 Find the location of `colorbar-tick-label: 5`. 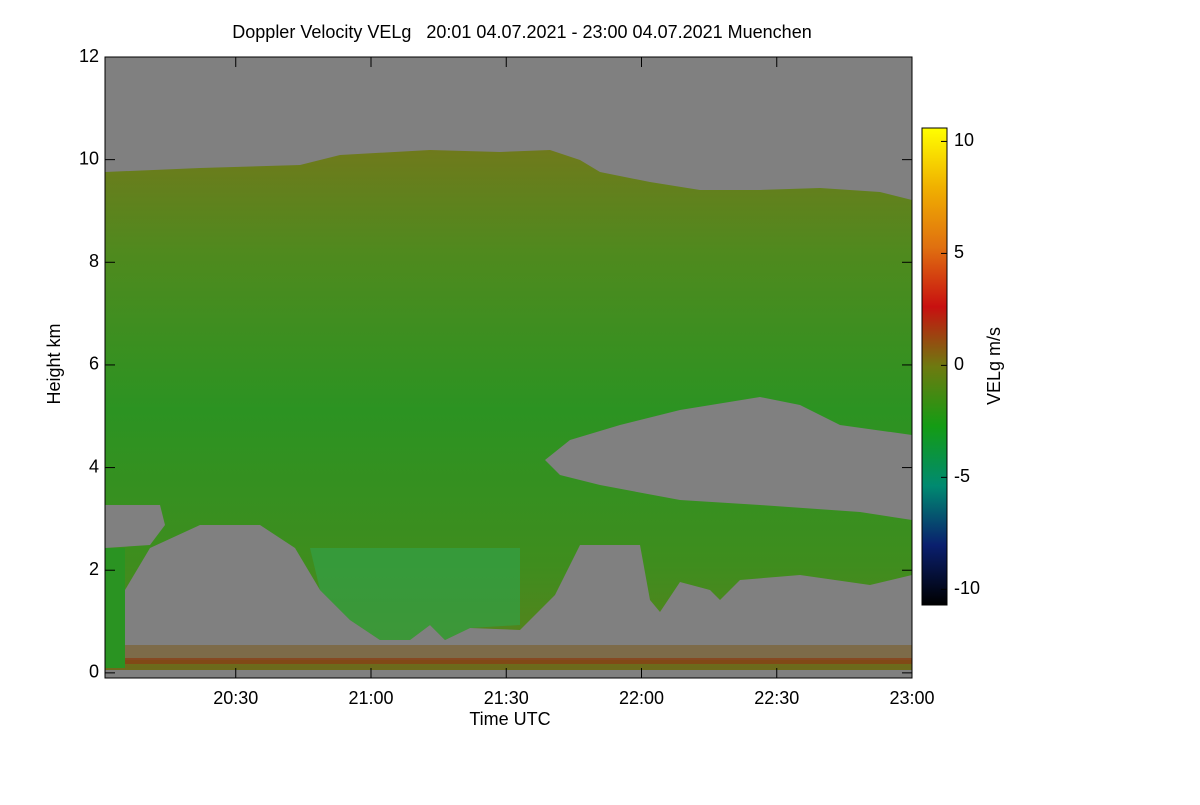

colorbar-tick-label: 5 is located at coordinates (959, 252).